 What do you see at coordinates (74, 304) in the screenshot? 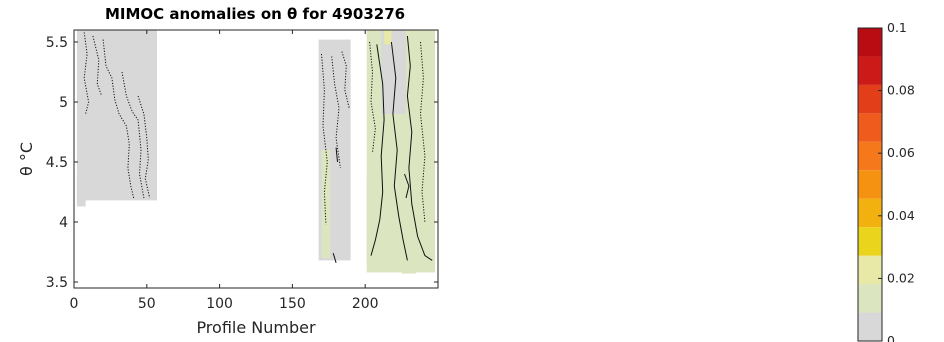
I see `x-tick-label: 0` at bounding box center [74, 304].